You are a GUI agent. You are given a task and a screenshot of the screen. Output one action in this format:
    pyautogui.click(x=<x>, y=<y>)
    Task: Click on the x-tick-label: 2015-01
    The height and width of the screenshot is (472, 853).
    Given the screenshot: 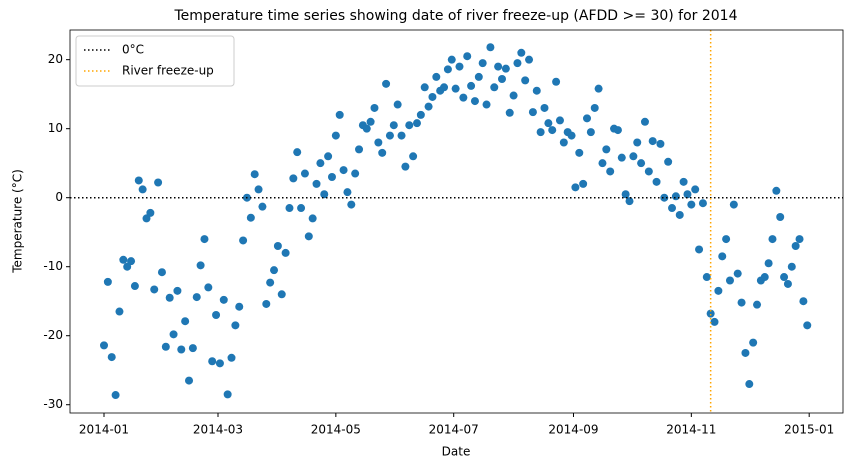 What is the action you would take?
    pyautogui.click(x=809, y=430)
    